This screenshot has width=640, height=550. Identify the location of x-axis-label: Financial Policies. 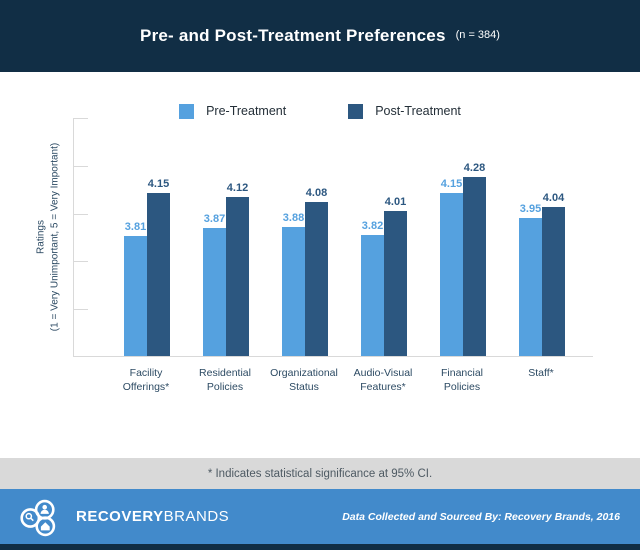
(462, 380).